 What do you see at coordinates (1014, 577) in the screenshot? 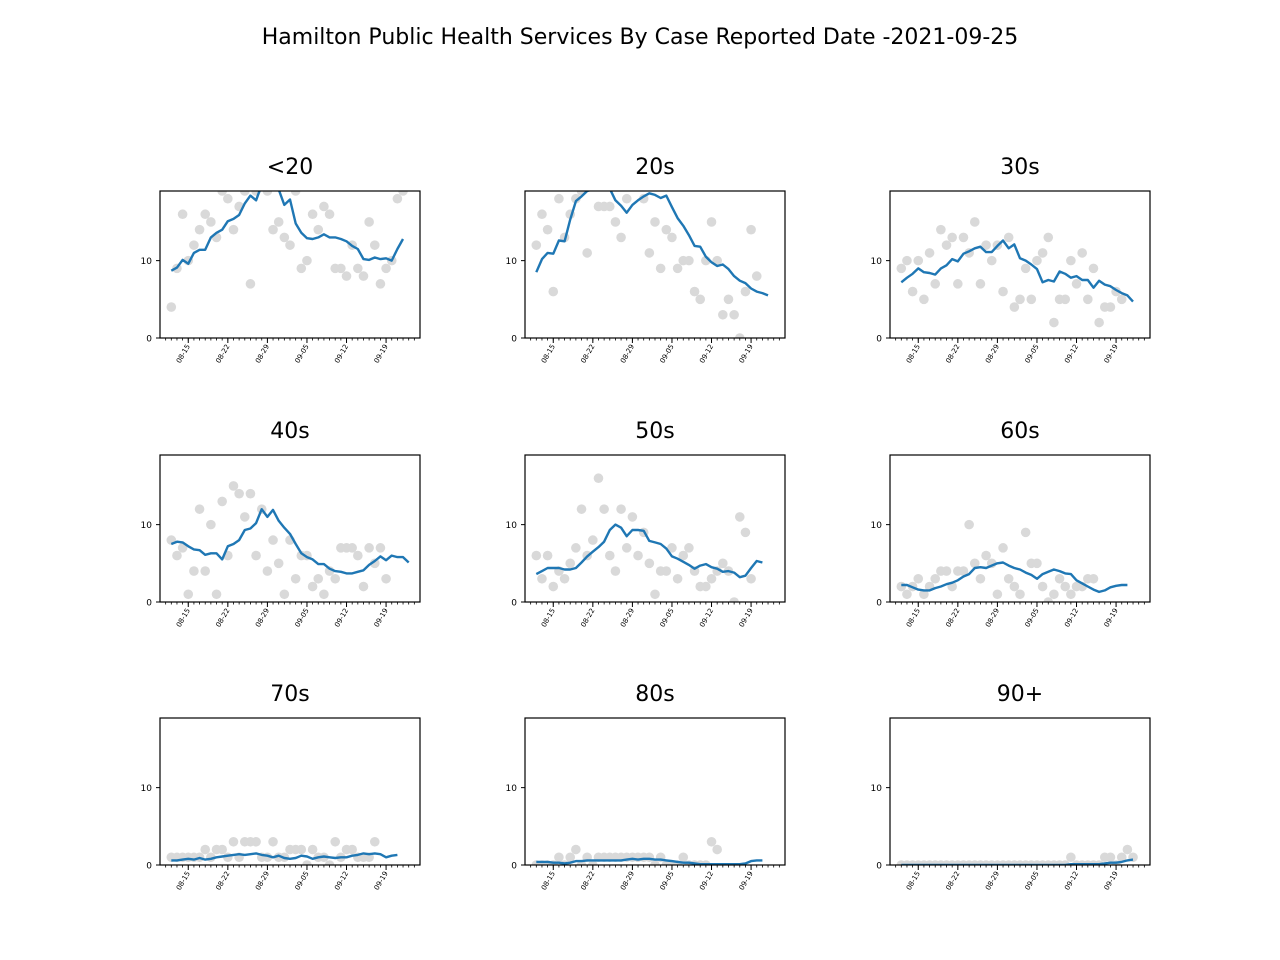
I see `panel-6-average-line` at bounding box center [1014, 577].